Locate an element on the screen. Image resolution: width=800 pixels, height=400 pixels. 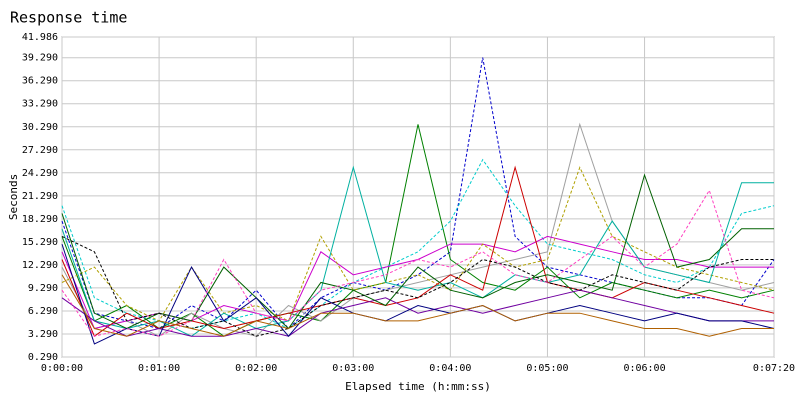
y-tick-label: 15.290 is located at coordinates (40, 242).